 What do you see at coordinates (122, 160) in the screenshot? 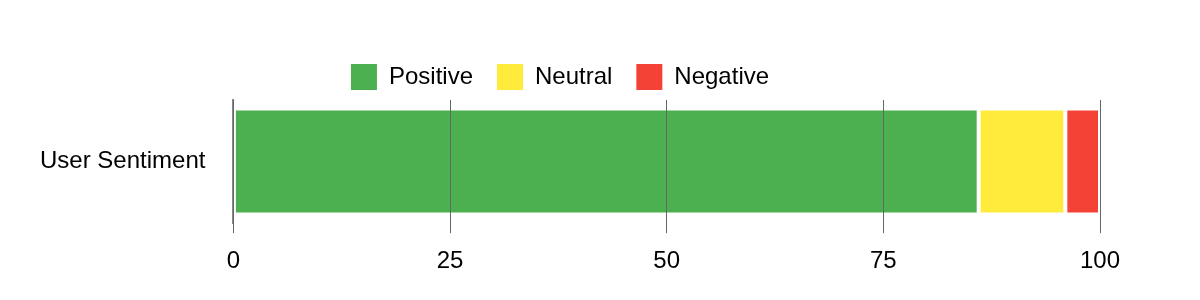
I see `y-tick-label: User Sentiment` at bounding box center [122, 160].